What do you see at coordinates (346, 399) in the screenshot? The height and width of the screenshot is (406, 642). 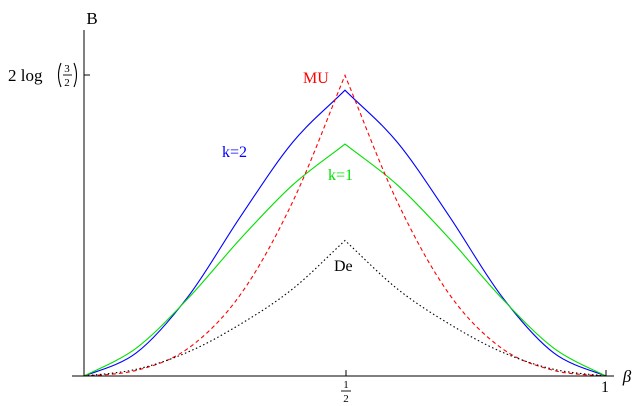 I see `x-tick-half-denominator: 2` at bounding box center [346, 399].